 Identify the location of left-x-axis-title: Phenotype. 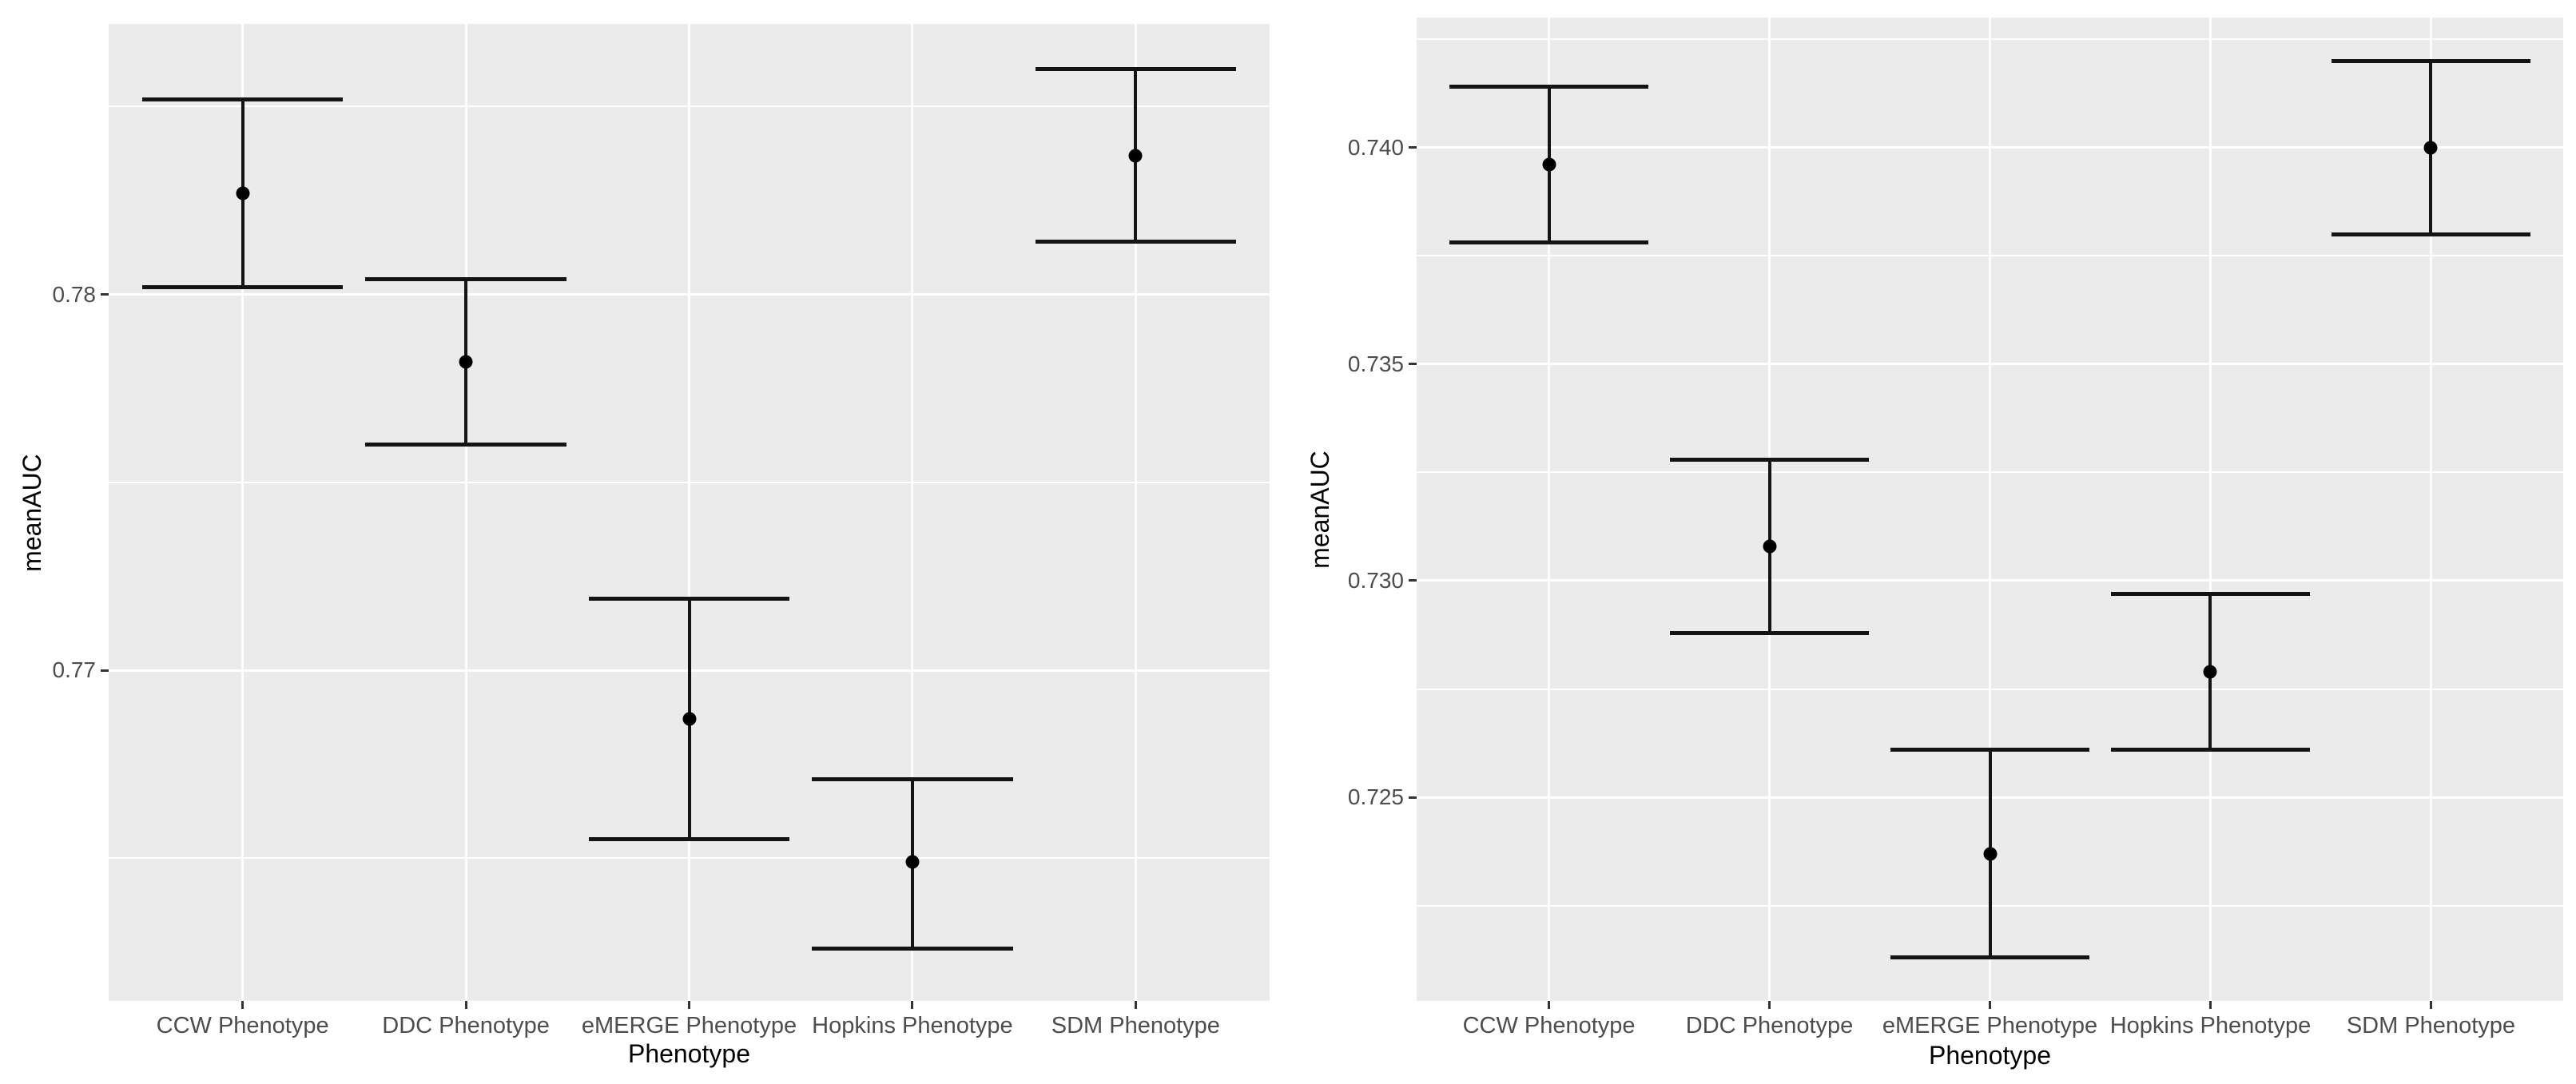
(689, 1054).